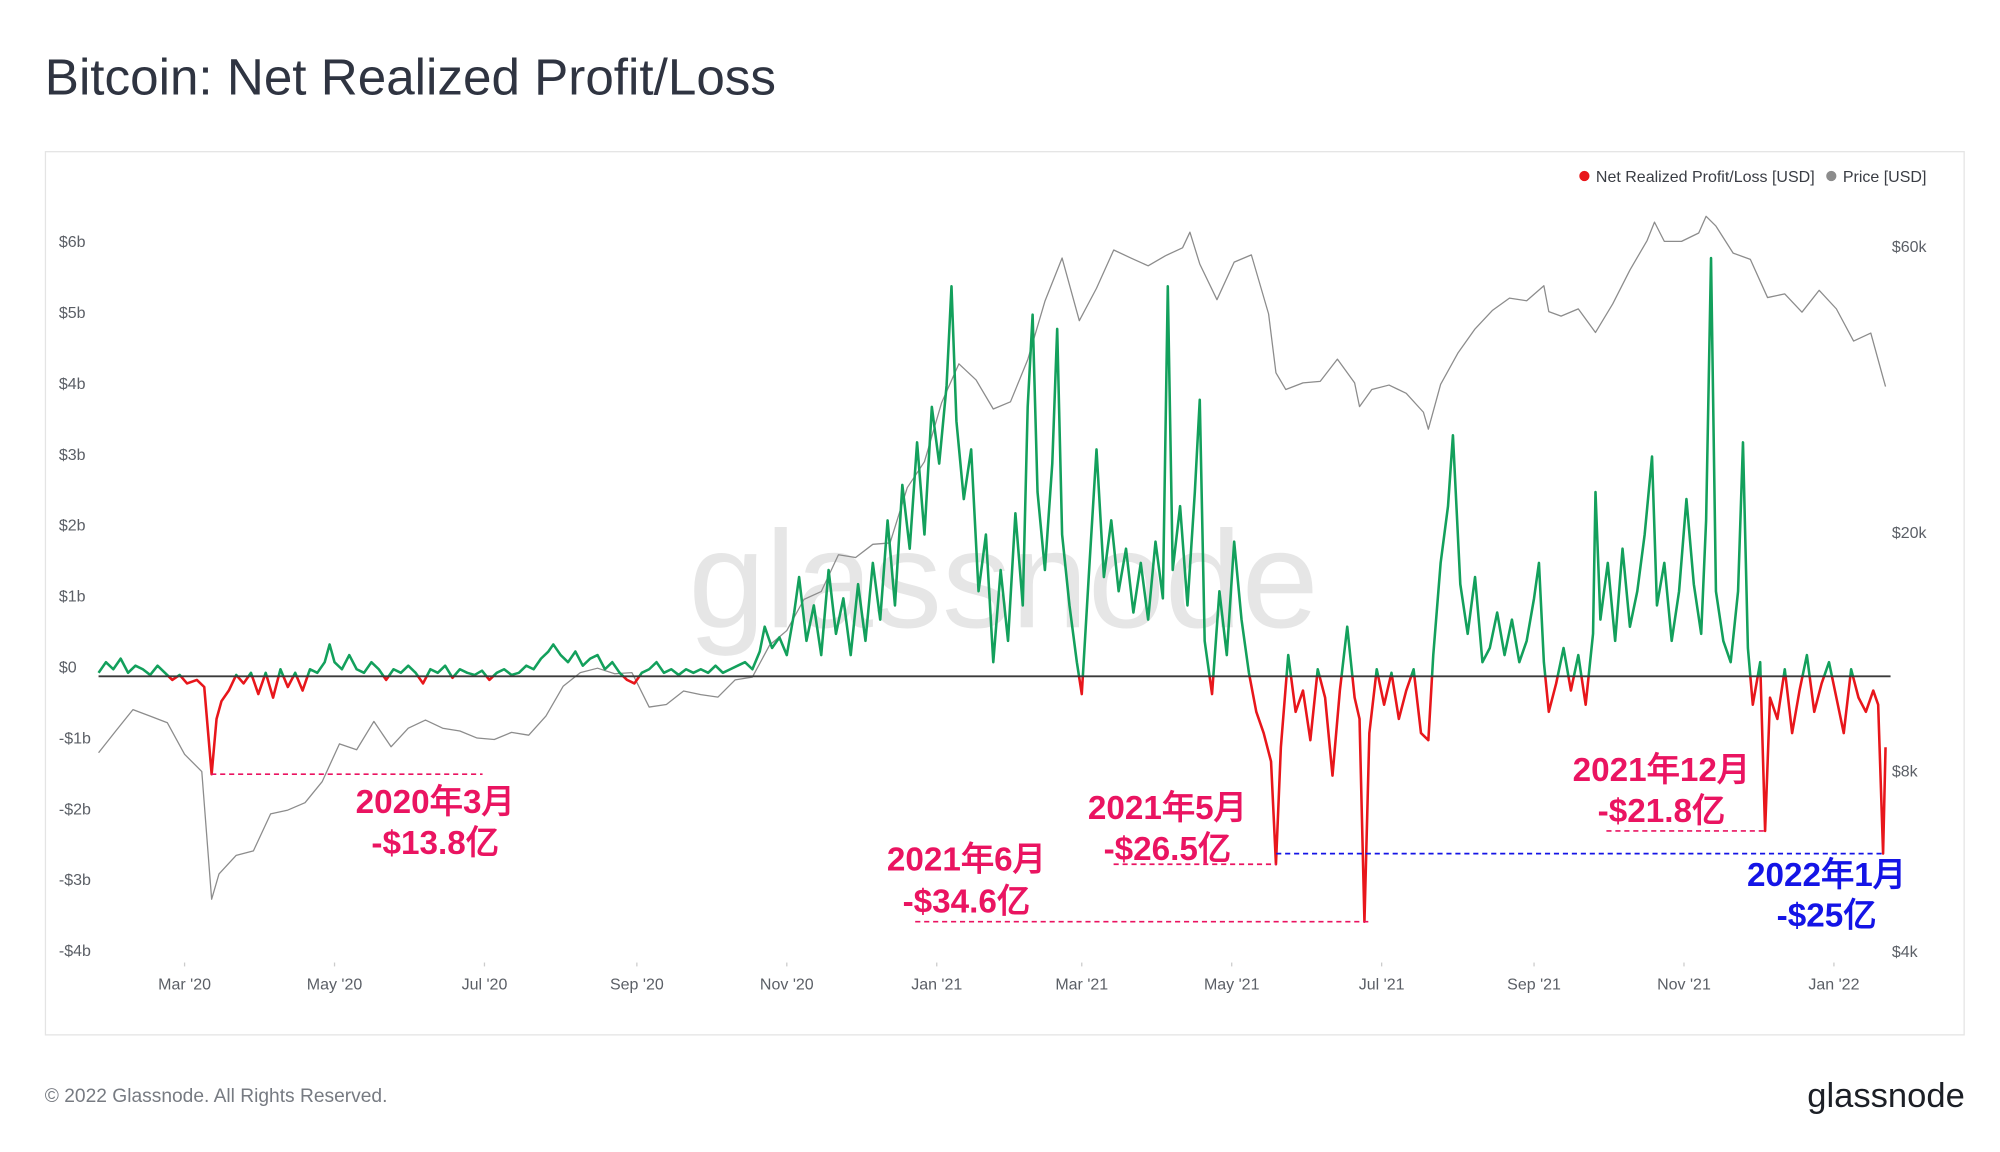 The height and width of the screenshot is (1152, 2000). I want to click on y2-tick-label: $20k, so click(1910, 533).